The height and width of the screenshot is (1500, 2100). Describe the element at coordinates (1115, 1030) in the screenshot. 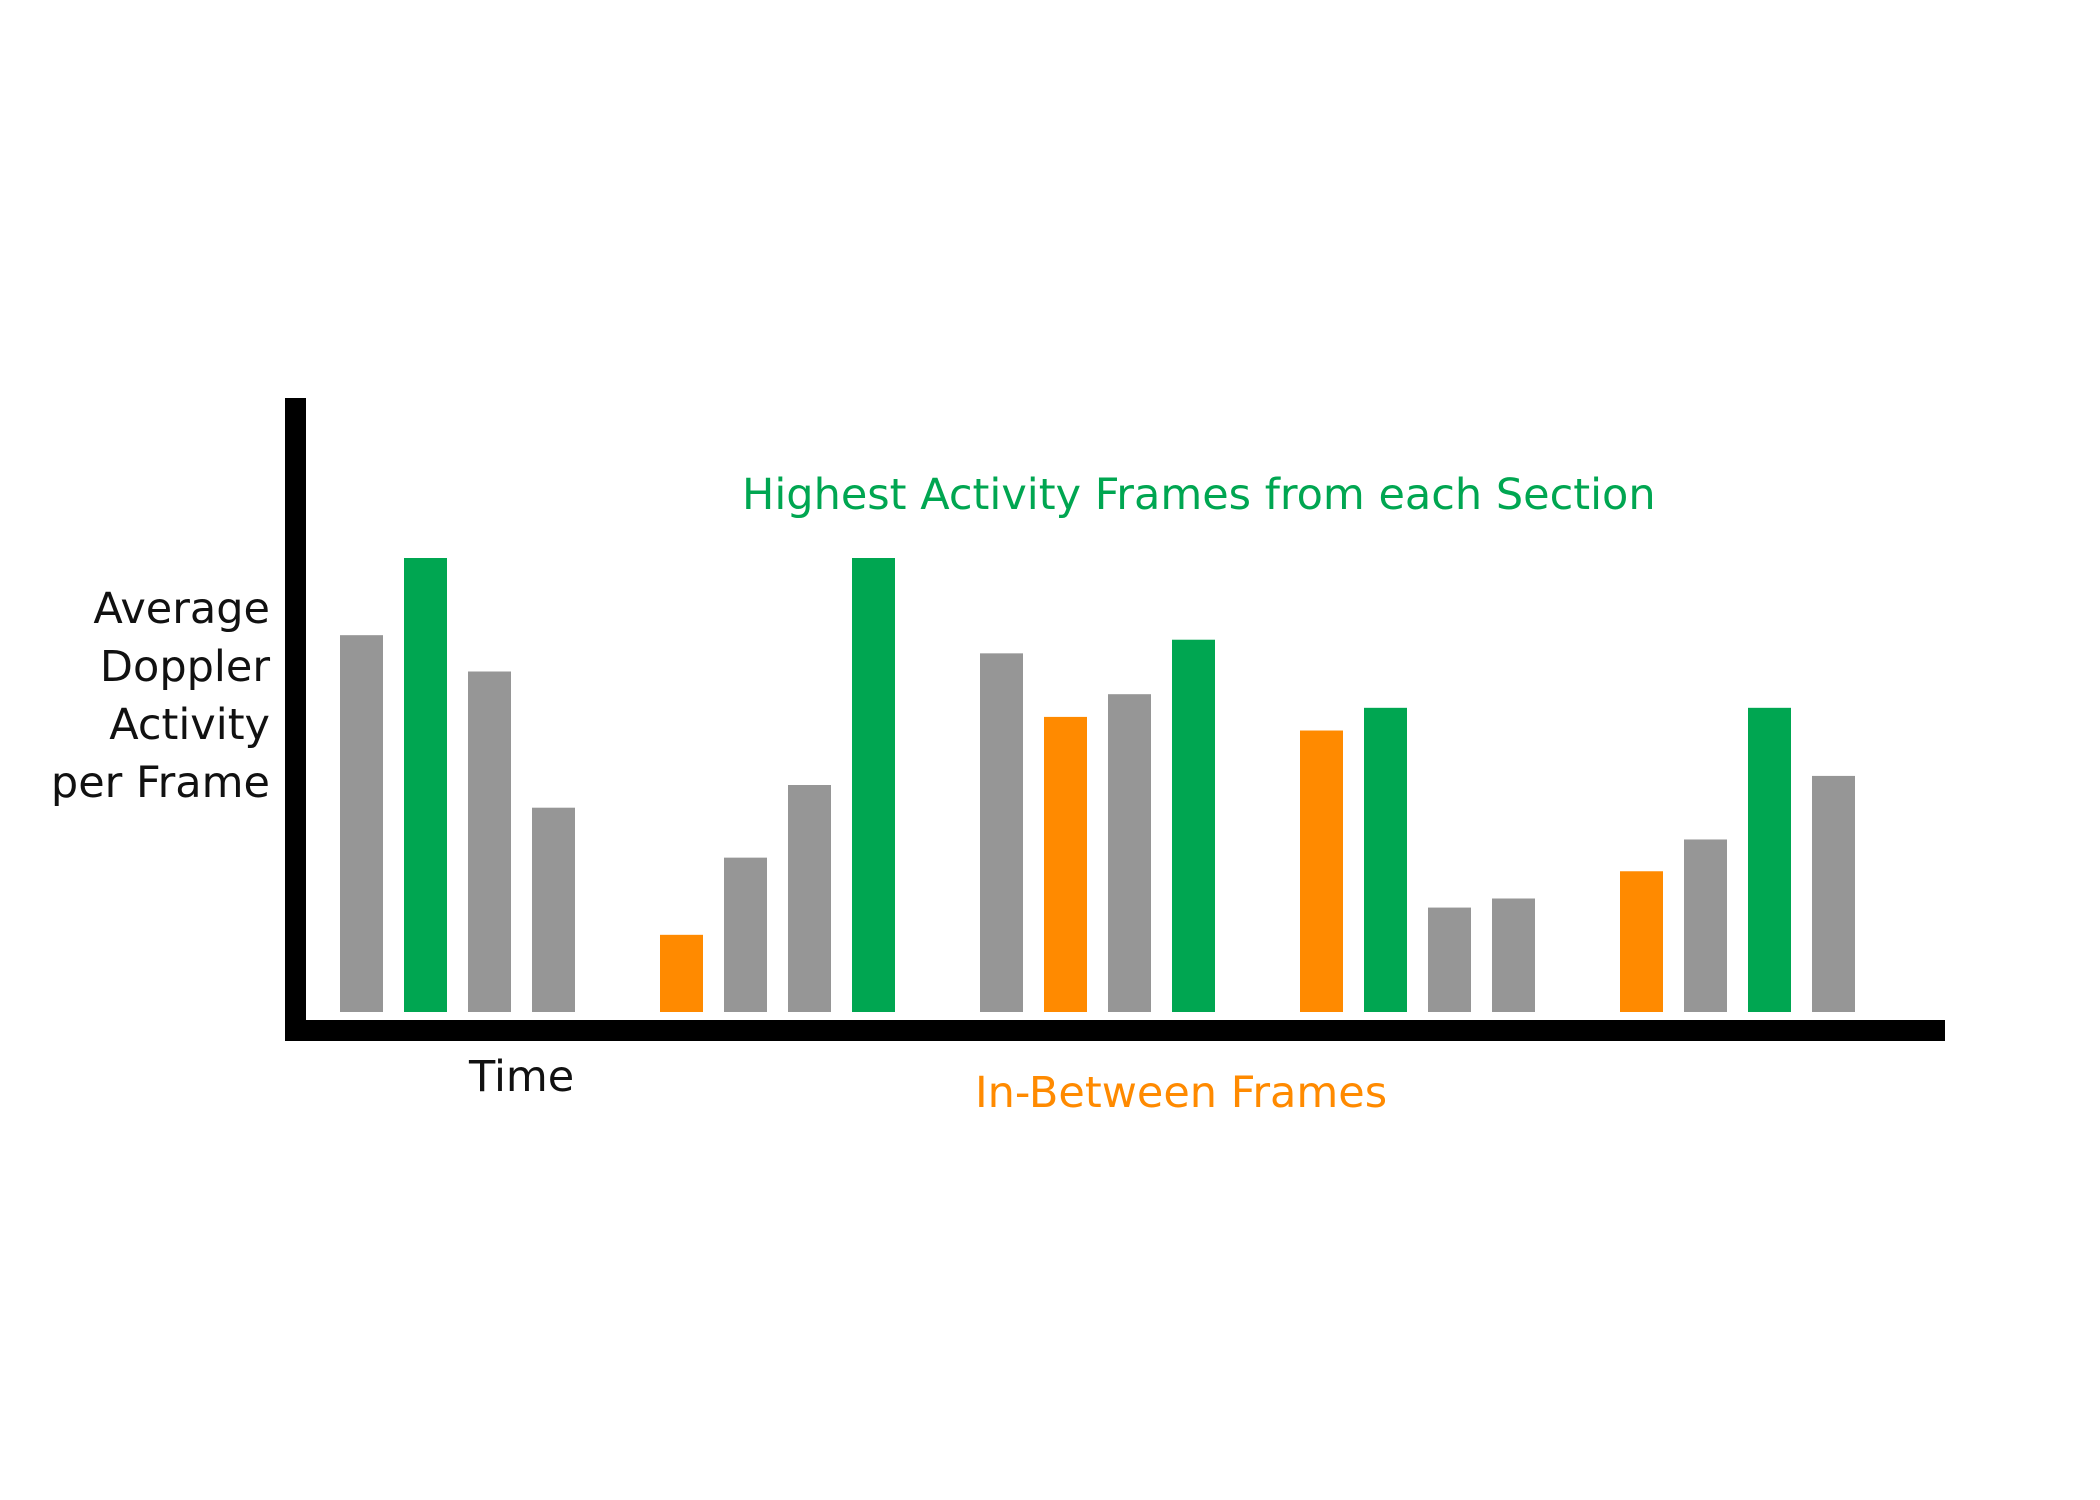

I see `x-axis-line` at that location.